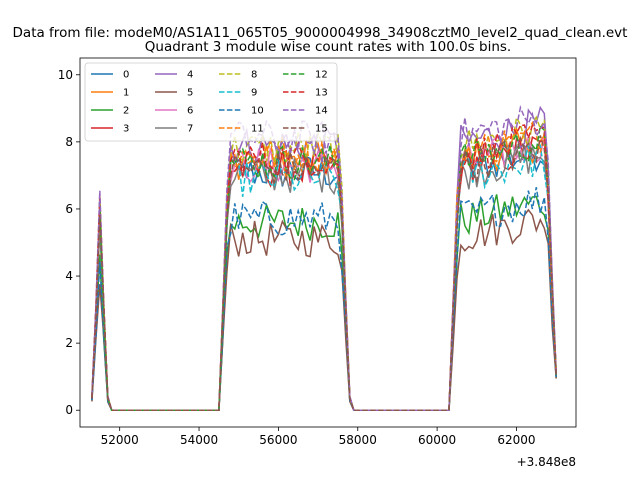  Describe the element at coordinates (318, 437) in the screenshot. I see `x-axis: 52000 54000 56000 58000 60000 62000` at that location.